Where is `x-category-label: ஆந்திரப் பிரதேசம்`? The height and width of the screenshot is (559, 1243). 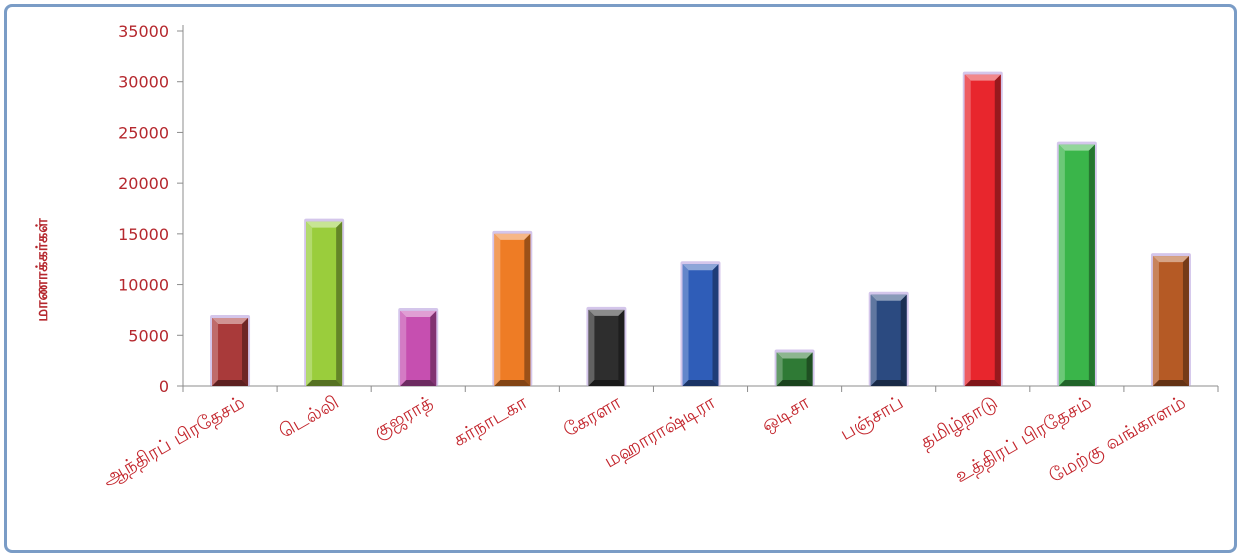 x-category-label: ஆந்திரப் பிரதேசம் is located at coordinates (173, 441).